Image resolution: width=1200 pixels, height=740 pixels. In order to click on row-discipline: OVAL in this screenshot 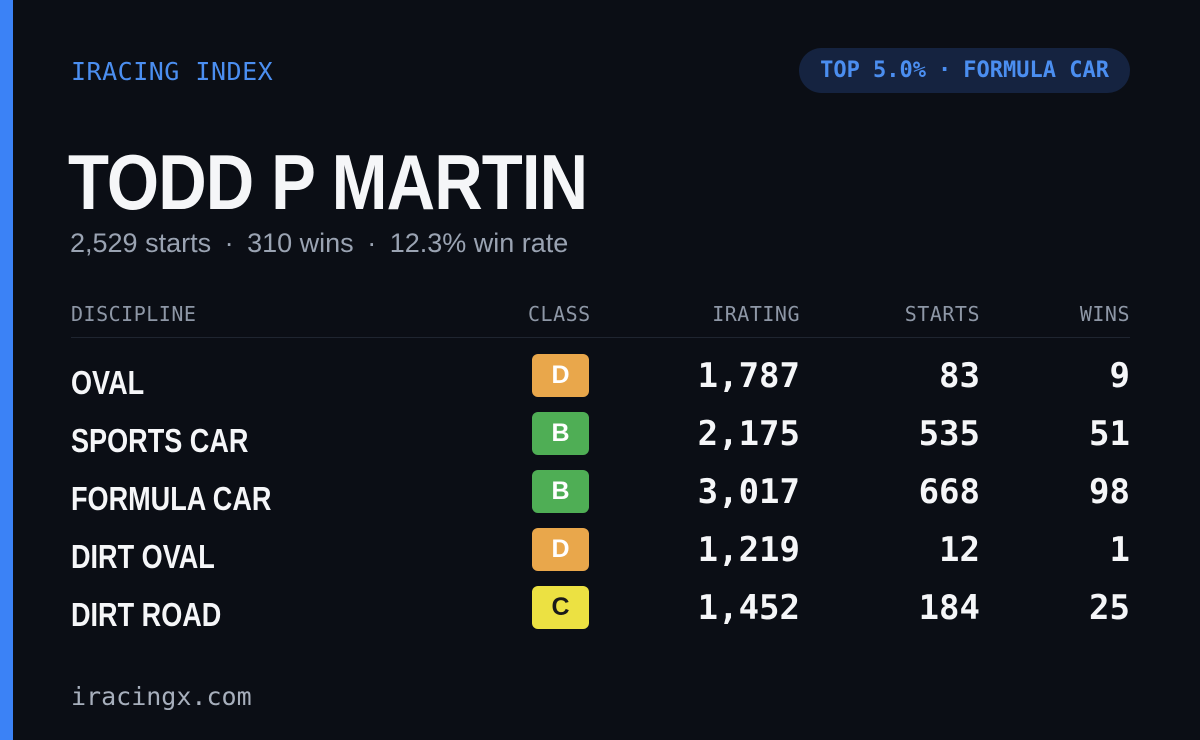, I will do `click(108, 382)`.